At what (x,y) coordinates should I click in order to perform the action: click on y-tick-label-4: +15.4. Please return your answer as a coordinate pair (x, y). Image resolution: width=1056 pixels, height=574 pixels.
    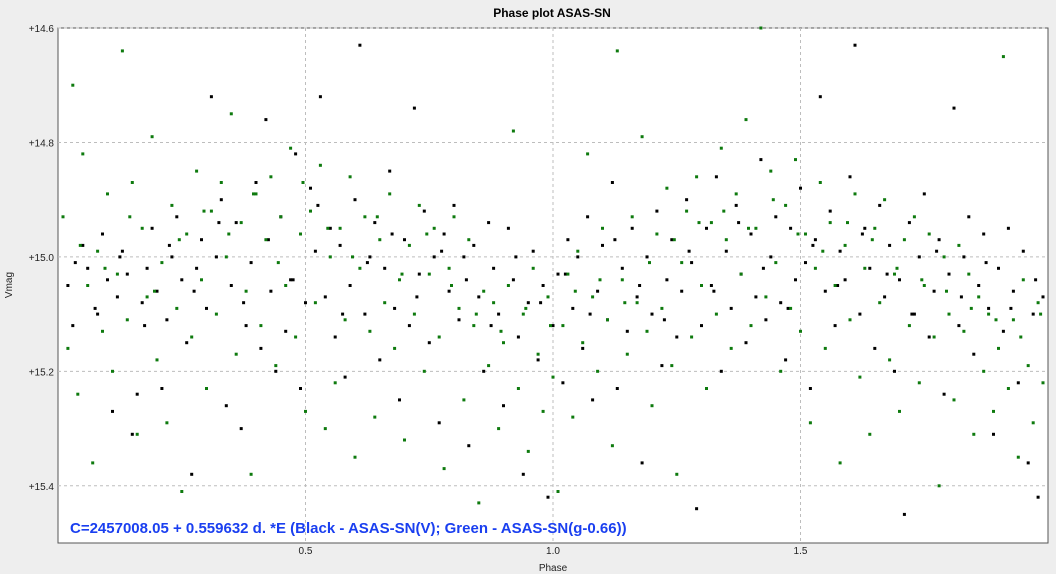
    Looking at the image, I should click on (42, 487).